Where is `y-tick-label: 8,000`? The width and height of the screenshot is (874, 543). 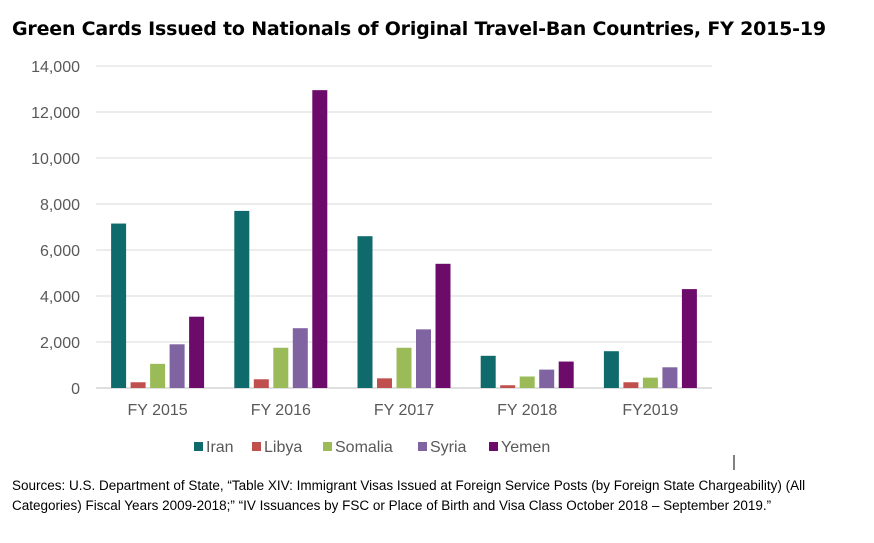
y-tick-label: 8,000 is located at coordinates (60, 205).